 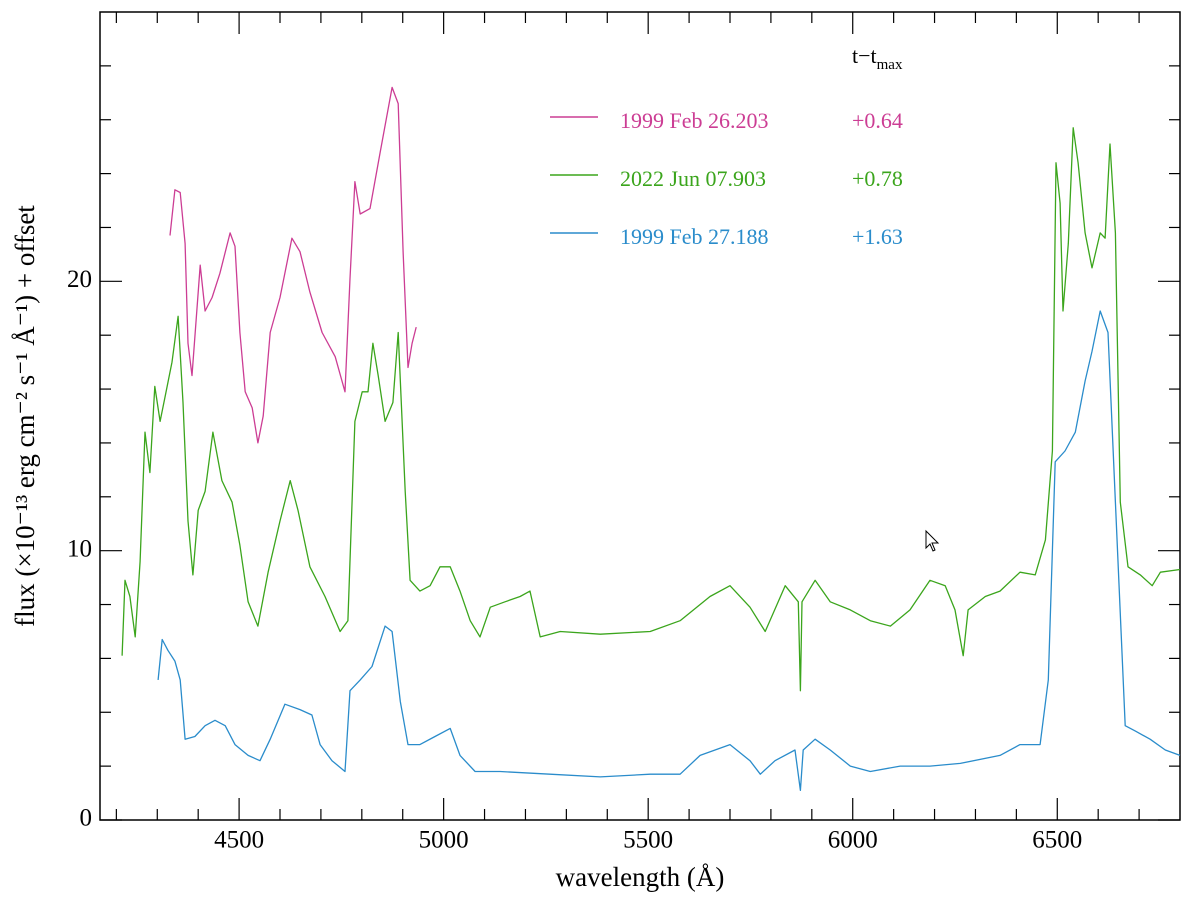 I want to click on y-tick-label: 20, so click(x=79, y=279).